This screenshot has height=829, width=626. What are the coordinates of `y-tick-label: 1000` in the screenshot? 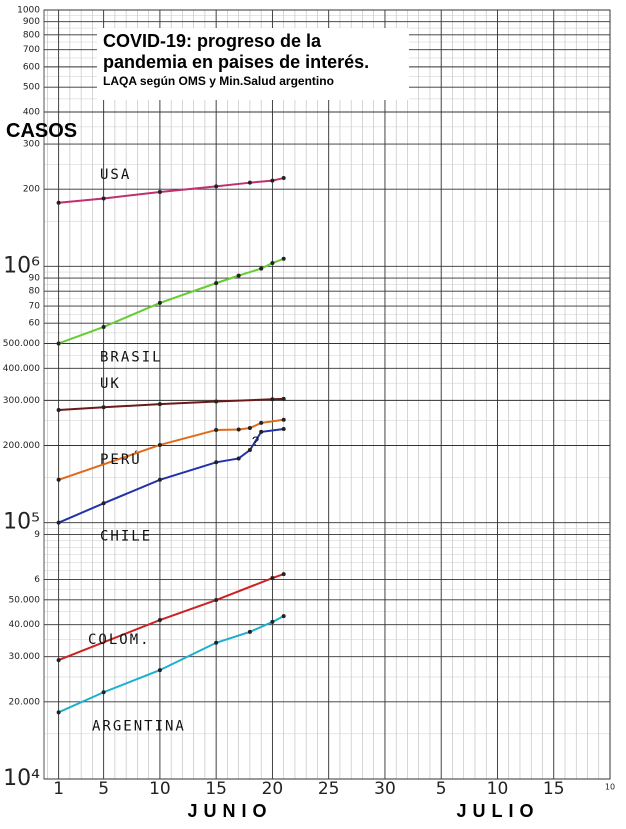 It's located at (28, 11).